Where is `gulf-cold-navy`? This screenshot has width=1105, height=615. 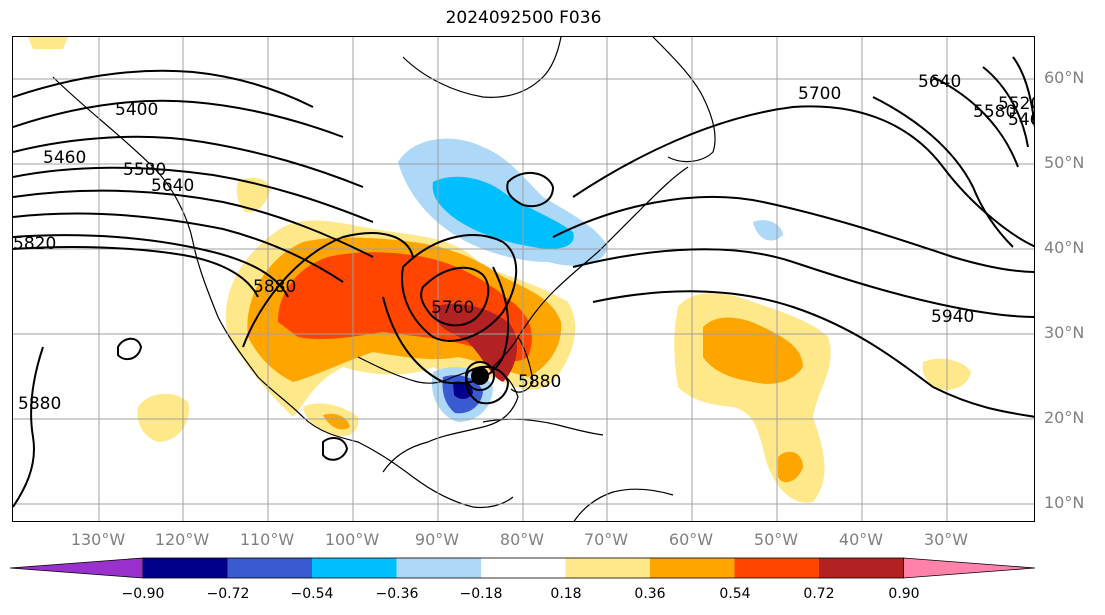
gulf-cold-navy is located at coordinates (463, 390).